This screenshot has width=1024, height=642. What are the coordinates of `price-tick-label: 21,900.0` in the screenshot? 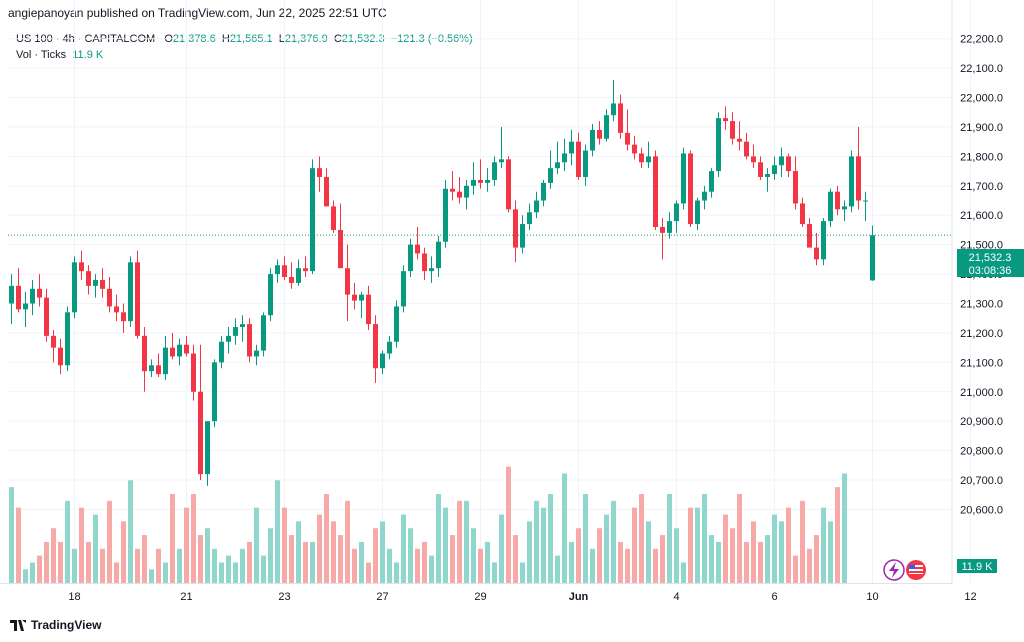 It's located at (981, 128).